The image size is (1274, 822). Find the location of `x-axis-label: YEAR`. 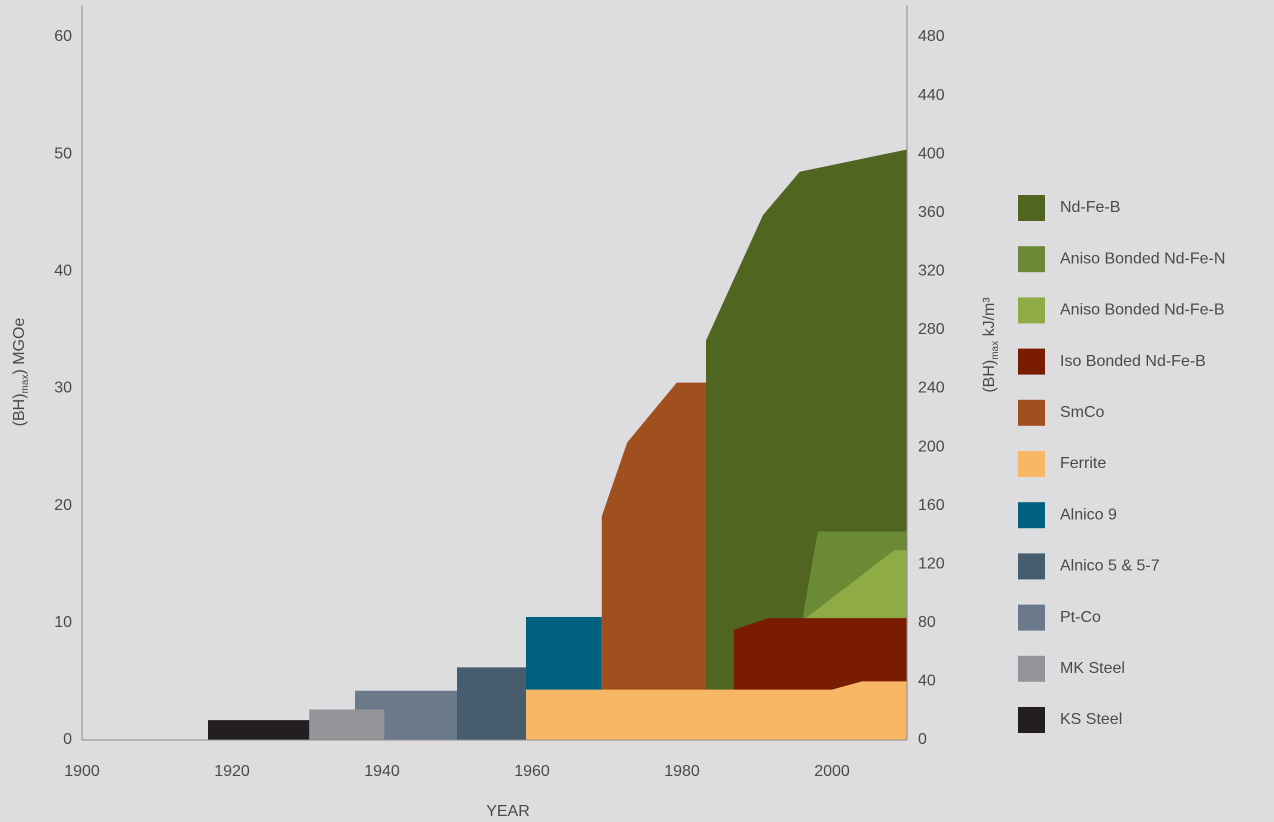

x-axis-label: YEAR is located at coordinates (508, 811).